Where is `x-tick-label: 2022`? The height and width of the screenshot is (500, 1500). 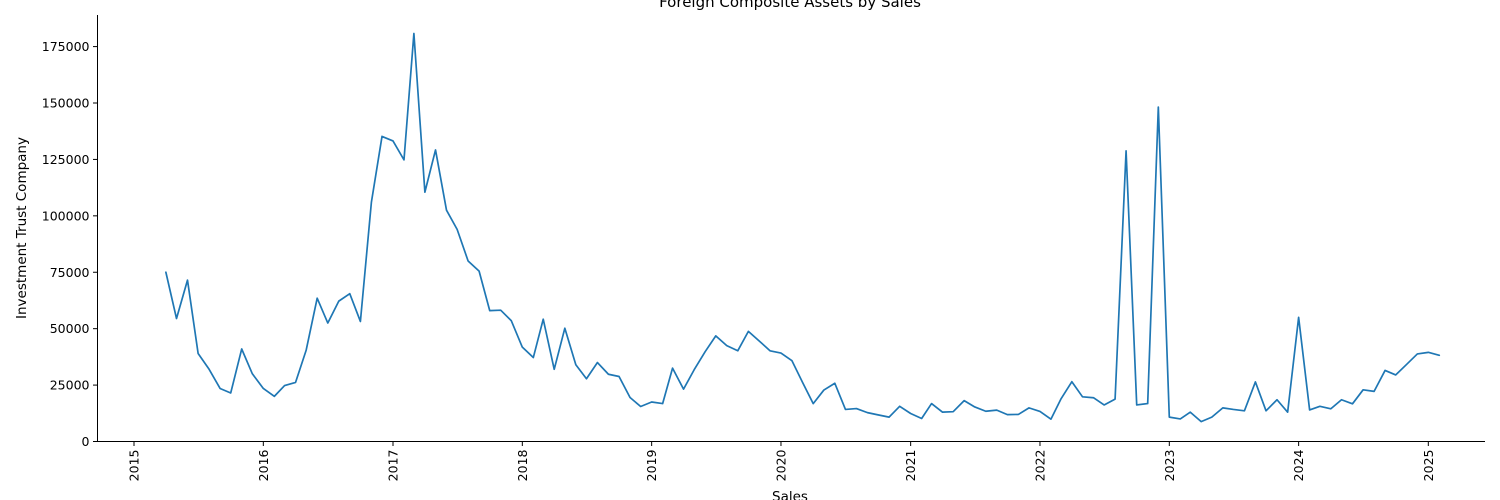 x-tick-label: 2022 is located at coordinates (1039, 466).